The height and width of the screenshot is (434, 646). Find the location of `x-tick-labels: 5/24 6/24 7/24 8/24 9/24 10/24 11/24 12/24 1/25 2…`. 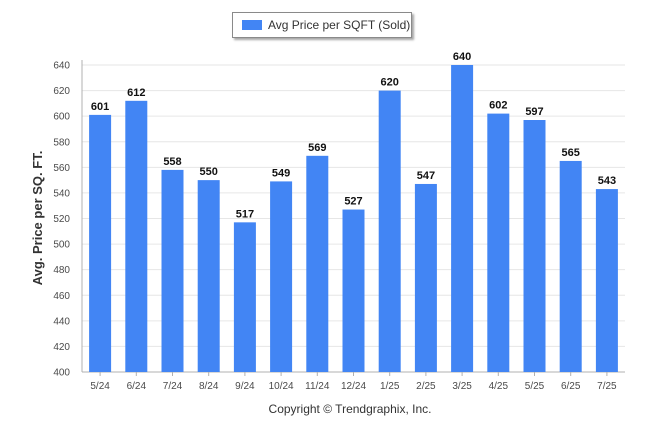

x-tick-labels: 5/24 6/24 7/24 8/24 9/24 10/24 11/24 12/24 1/25 2… is located at coordinates (353, 386).